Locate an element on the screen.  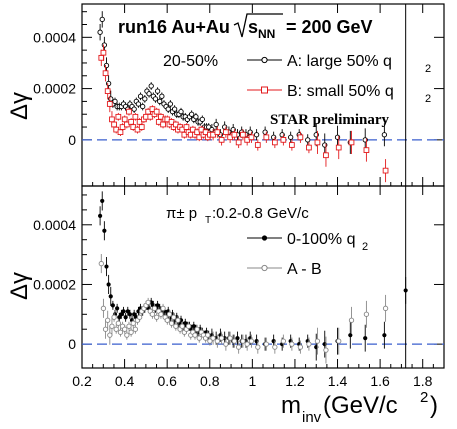
x-axis-label: m inv (GeV/c 2 ) is located at coordinates (359, 407).